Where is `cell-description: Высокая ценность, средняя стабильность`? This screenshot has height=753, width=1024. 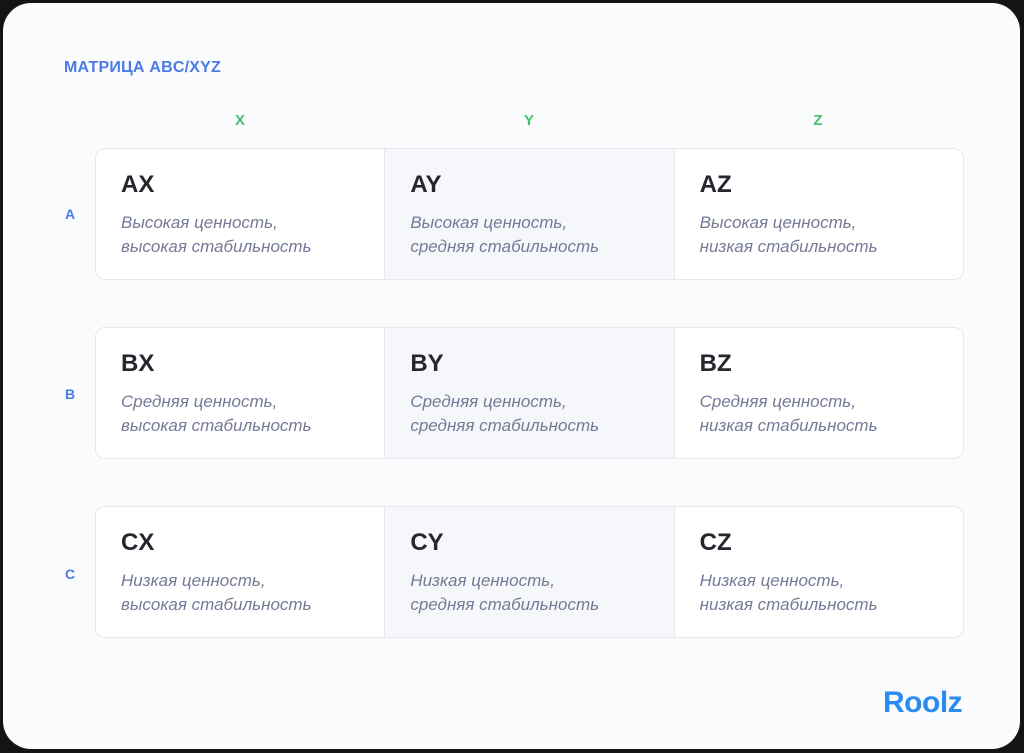 cell-description: Высокая ценность, средняя стабильность is located at coordinates (529, 235).